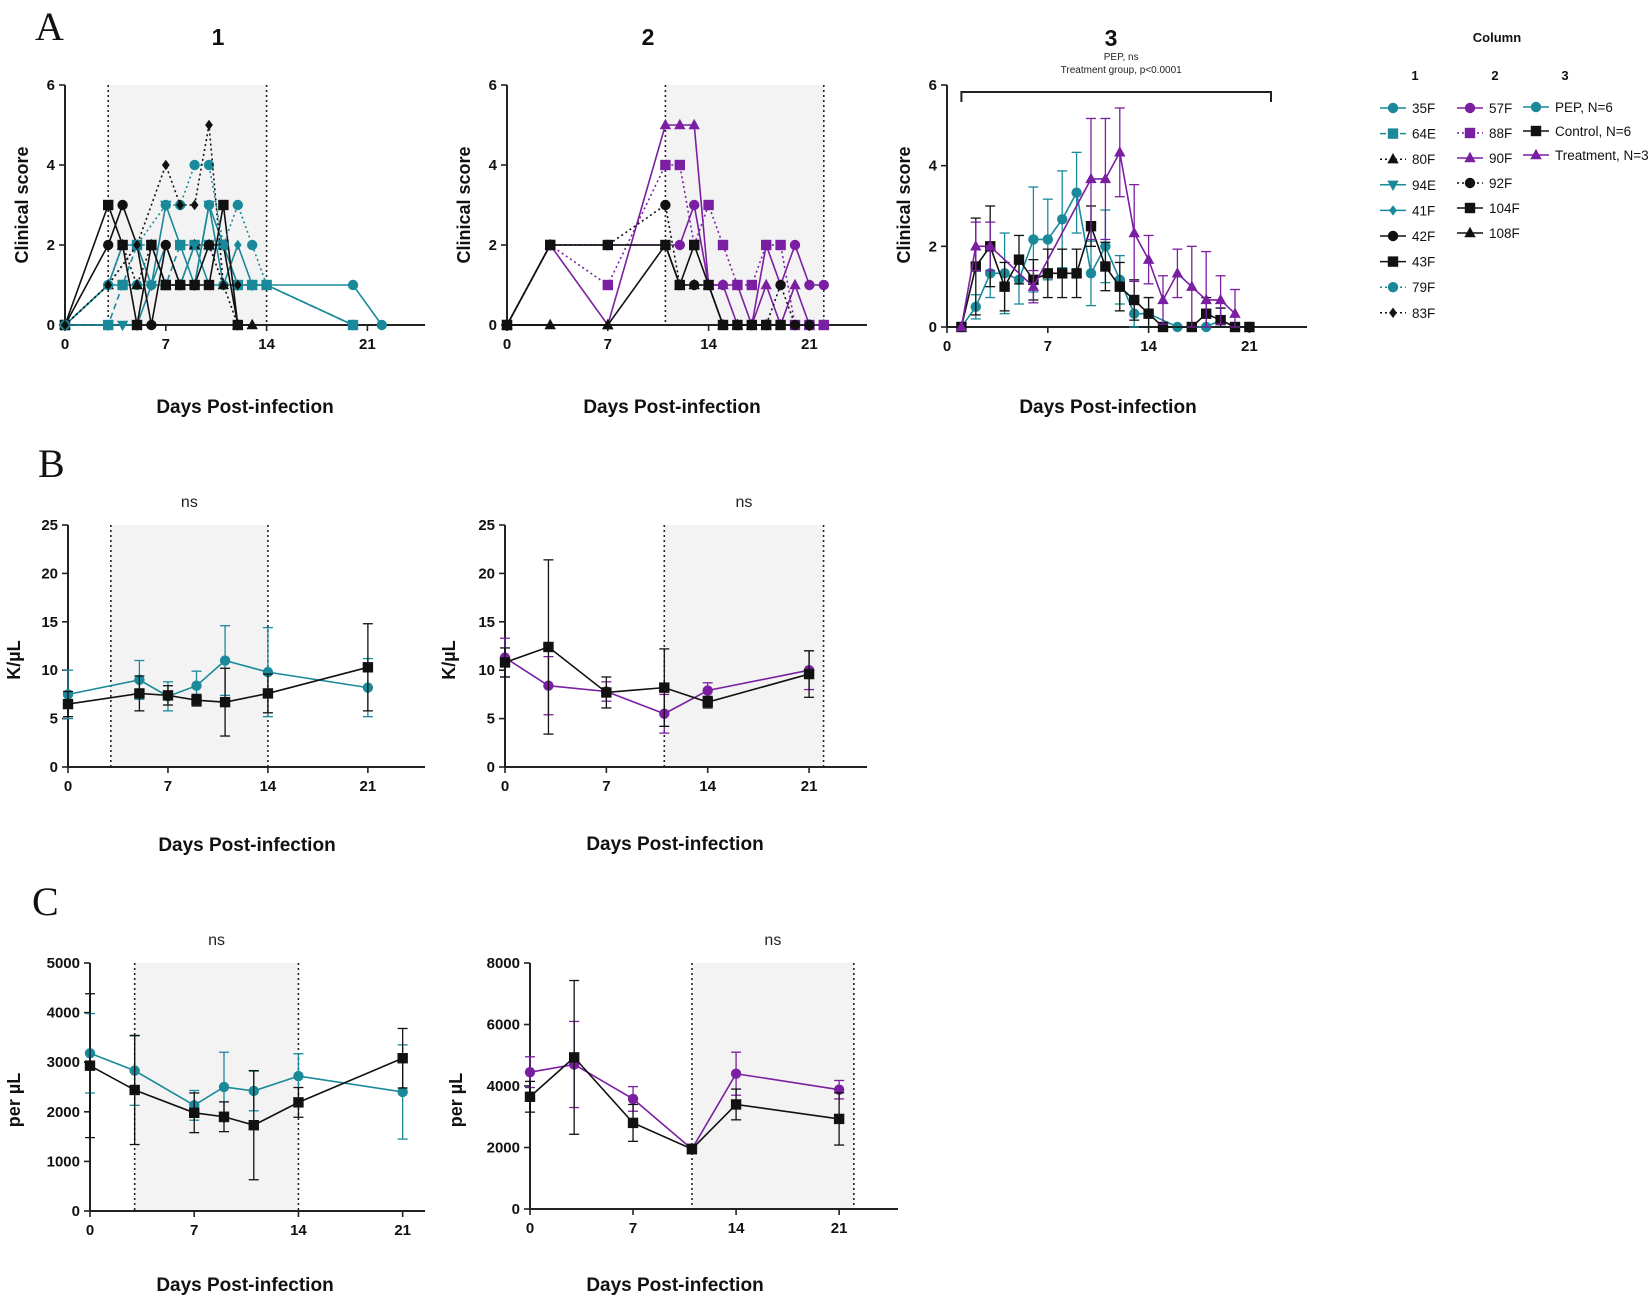 The height and width of the screenshot is (1300, 1652). Describe the element at coordinates (493, 165) in the screenshot. I see `y-tick-label: 4` at that location.